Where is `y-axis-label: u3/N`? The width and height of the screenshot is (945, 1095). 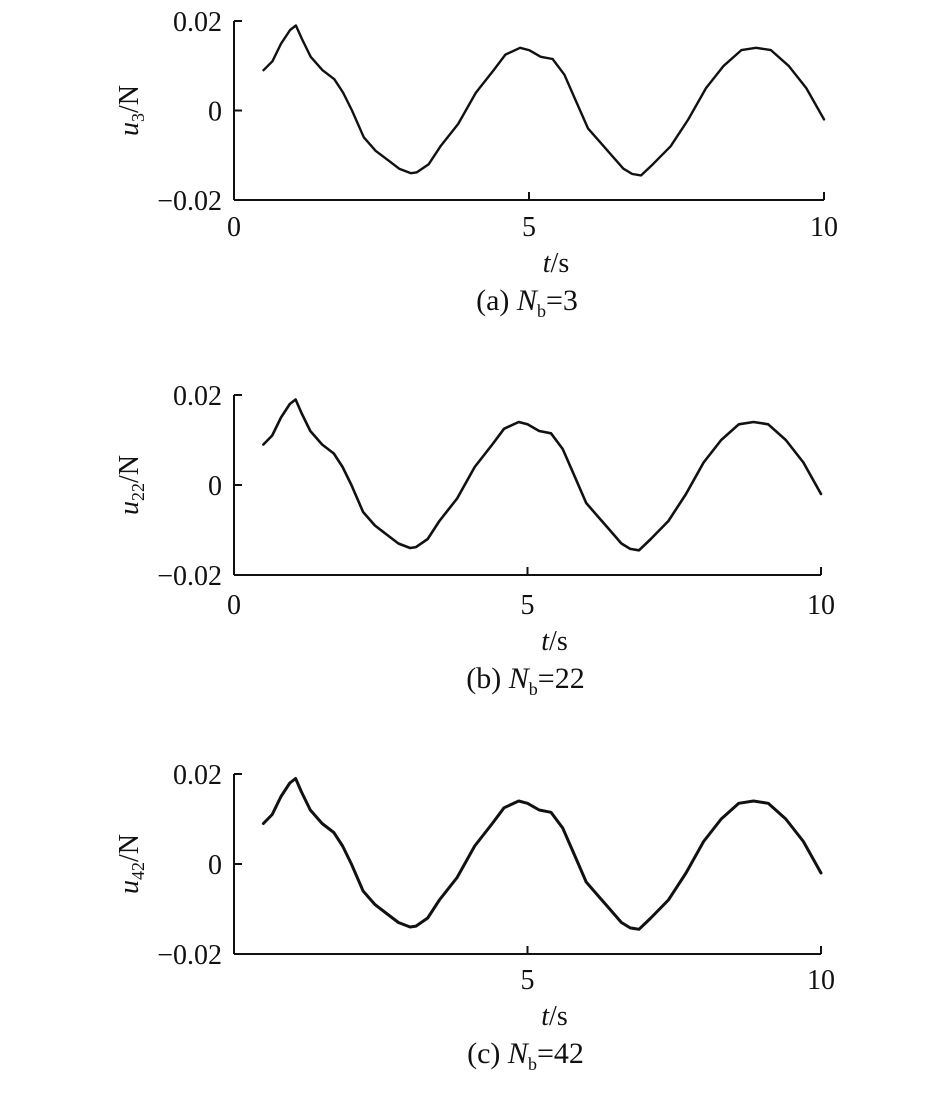 y-axis-label: u3/N is located at coordinates (131, 110).